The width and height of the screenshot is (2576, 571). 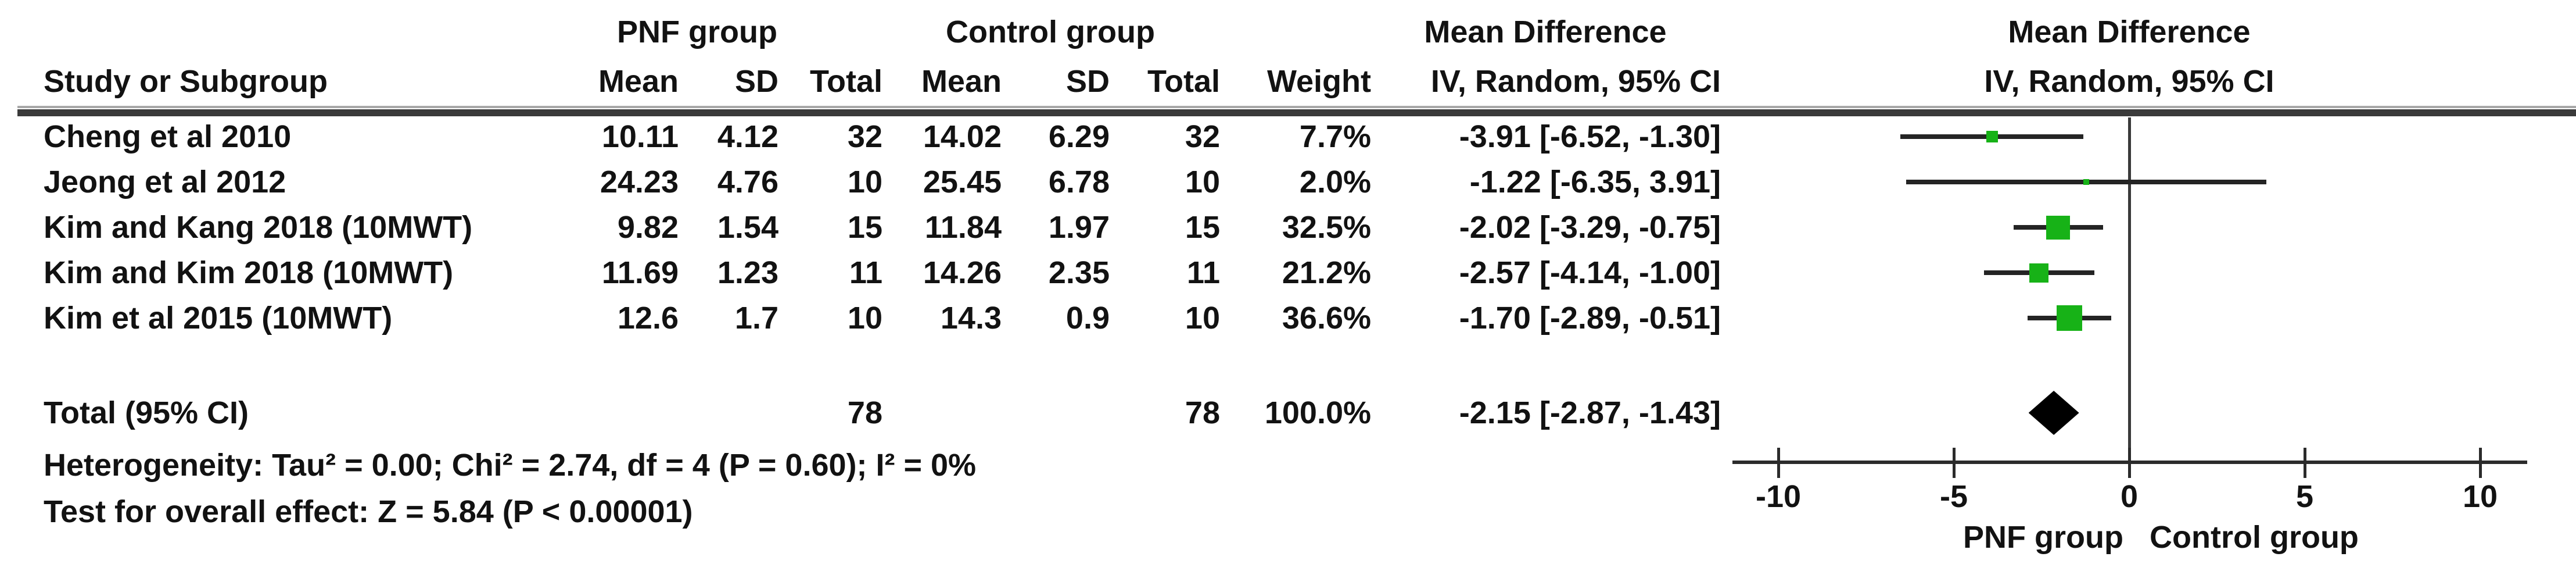 What do you see at coordinates (1590, 136) in the screenshot?
I see `study-row-ci_label: -3.91 [-6.52, -1.30]` at bounding box center [1590, 136].